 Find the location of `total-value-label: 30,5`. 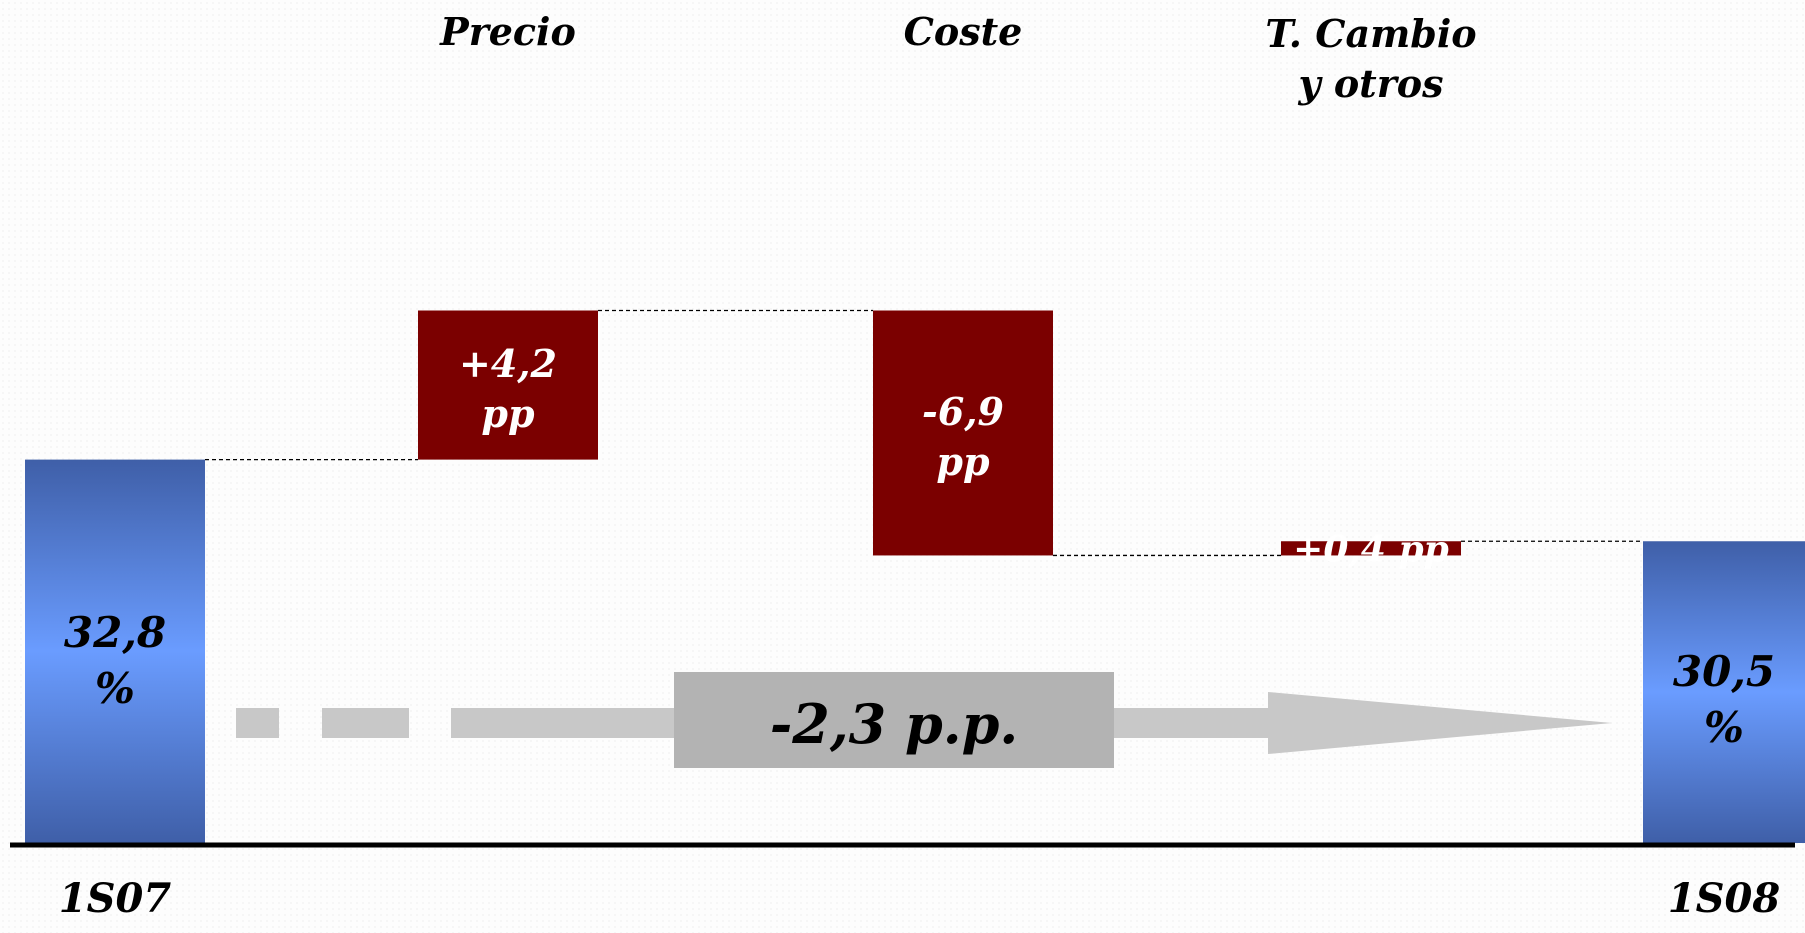

total-value-label: 30,5 is located at coordinates (1724, 671).